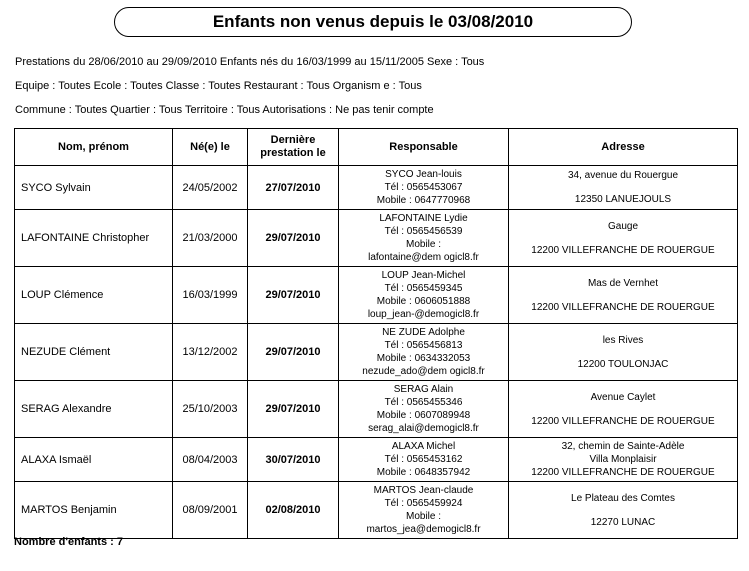 This screenshot has height=571, width=749. I want to click on cell-ne-le: 13/12/2002, so click(210, 352).